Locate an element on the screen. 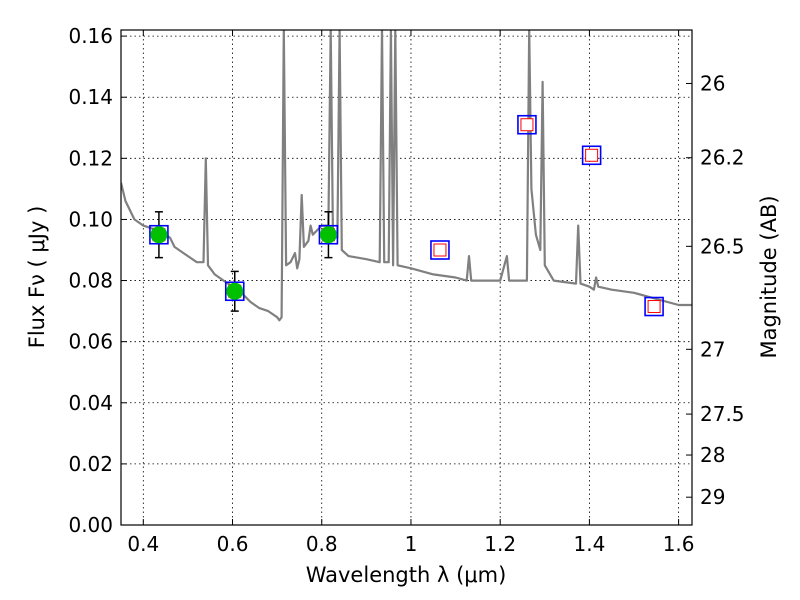 The image size is (800, 600). right-tick-label: 29 is located at coordinates (712, 497).